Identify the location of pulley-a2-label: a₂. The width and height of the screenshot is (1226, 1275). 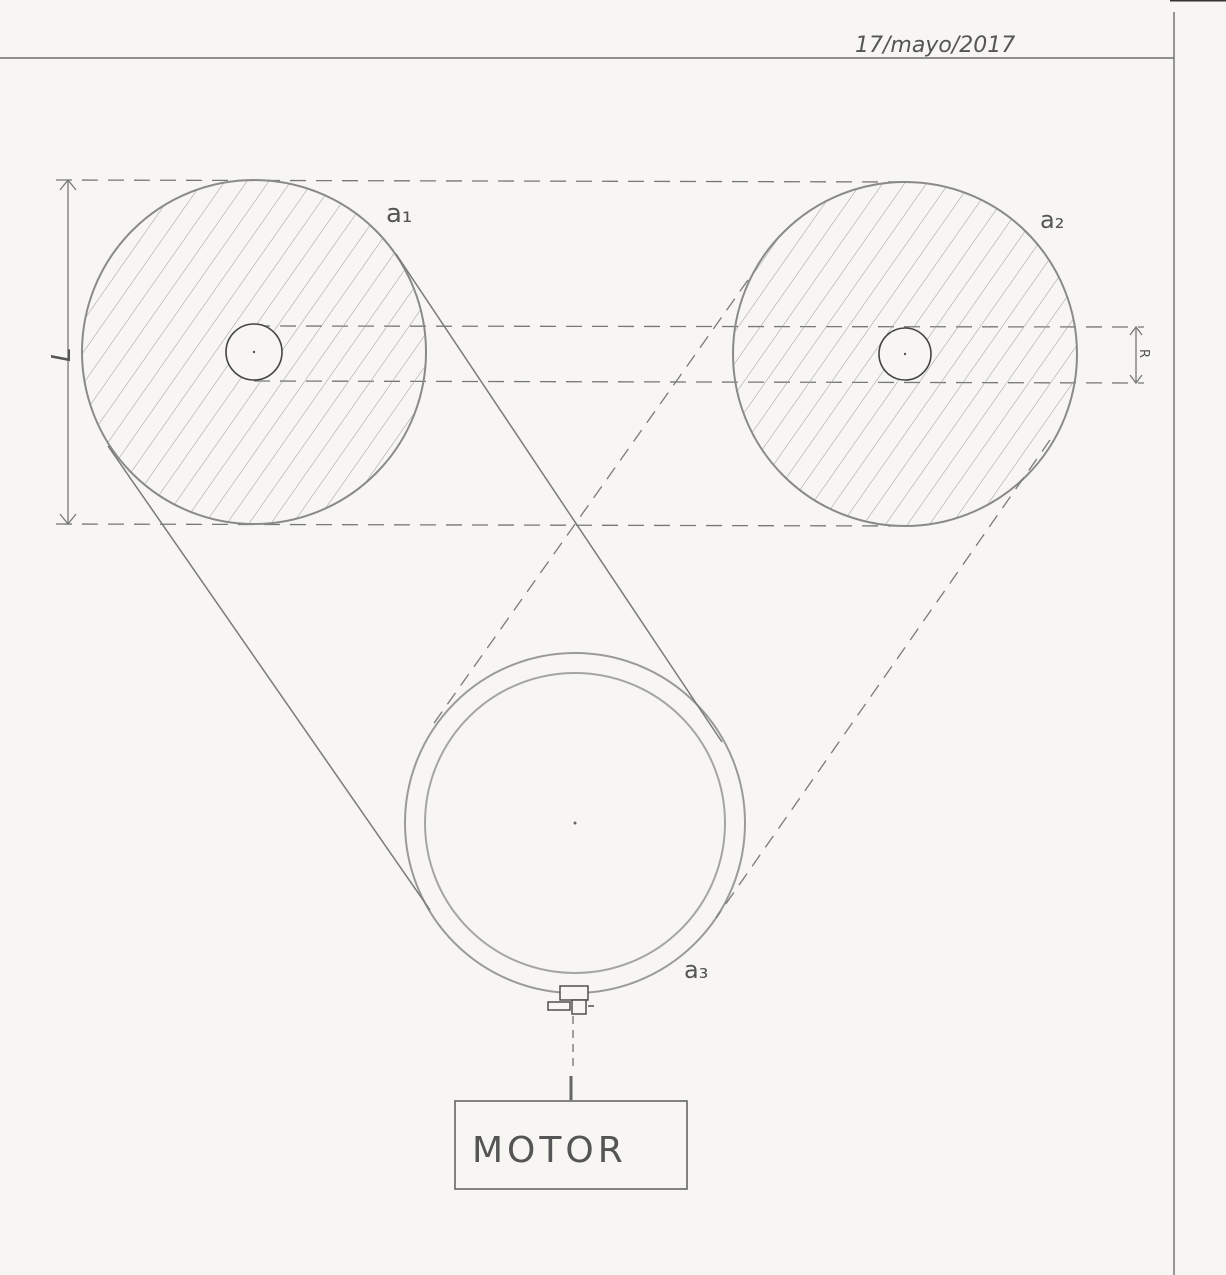
(1052, 220).